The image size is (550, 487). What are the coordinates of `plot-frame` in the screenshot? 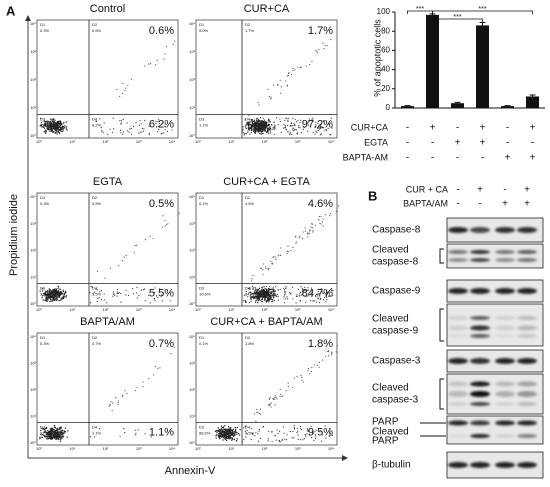 It's located at (107, 79).